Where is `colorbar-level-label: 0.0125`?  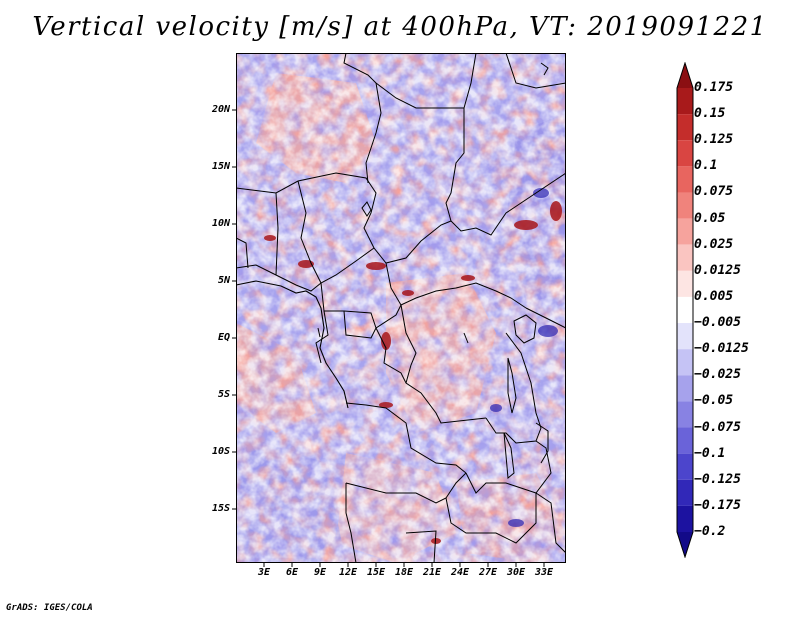
colorbar-level-label: 0.0125 is located at coordinates (717, 270).